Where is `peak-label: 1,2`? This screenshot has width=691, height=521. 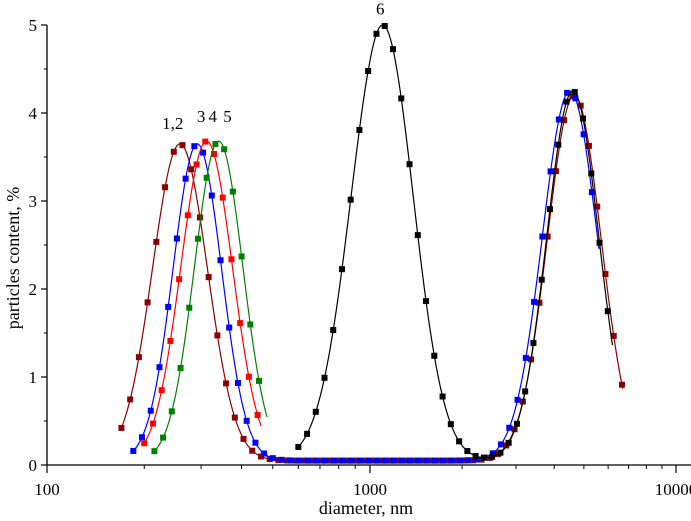
peak-label: 1,2 is located at coordinates (172, 123).